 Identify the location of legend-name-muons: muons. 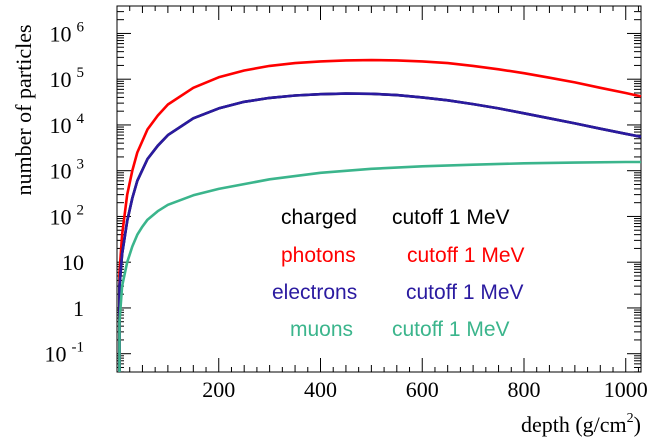
(321, 329).